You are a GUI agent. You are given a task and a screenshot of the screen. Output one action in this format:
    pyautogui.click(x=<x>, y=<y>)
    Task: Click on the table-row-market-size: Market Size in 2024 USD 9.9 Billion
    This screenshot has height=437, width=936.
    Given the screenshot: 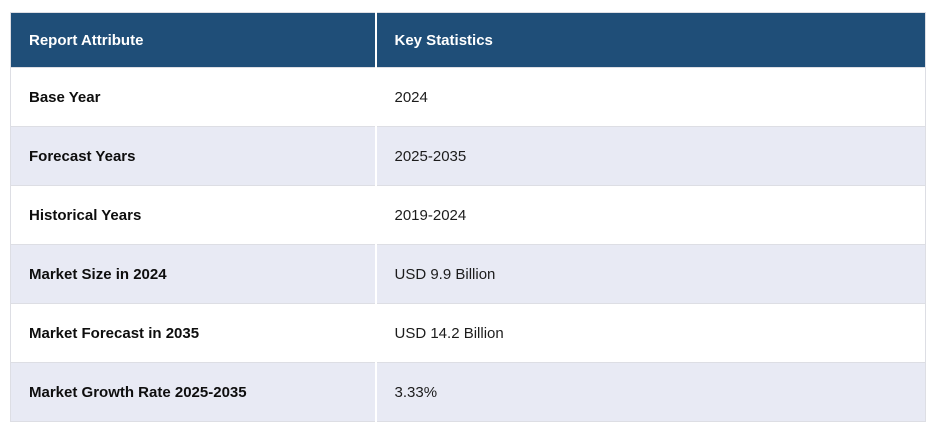 What is the action you would take?
    pyautogui.click(x=468, y=274)
    